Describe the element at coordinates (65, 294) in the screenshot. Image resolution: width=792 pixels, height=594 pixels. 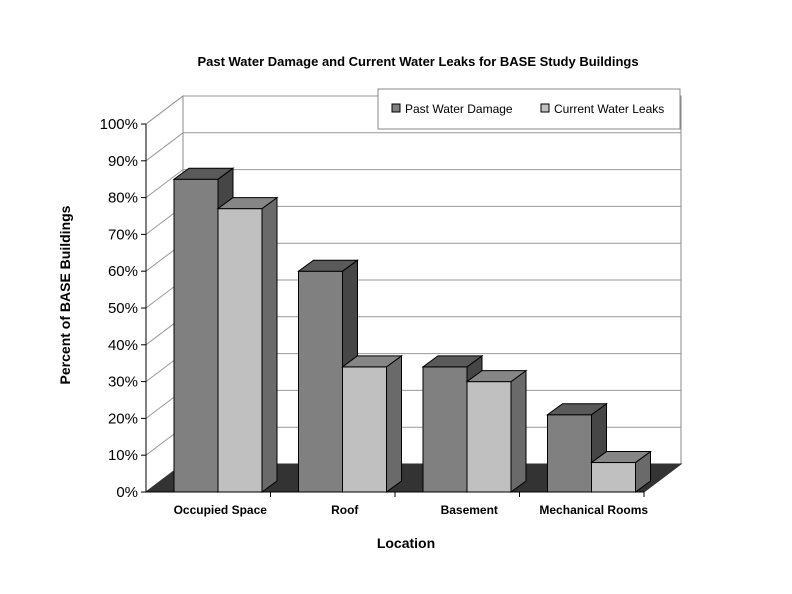
I see `y-axis-title: Percent of BASE Buildings` at that location.